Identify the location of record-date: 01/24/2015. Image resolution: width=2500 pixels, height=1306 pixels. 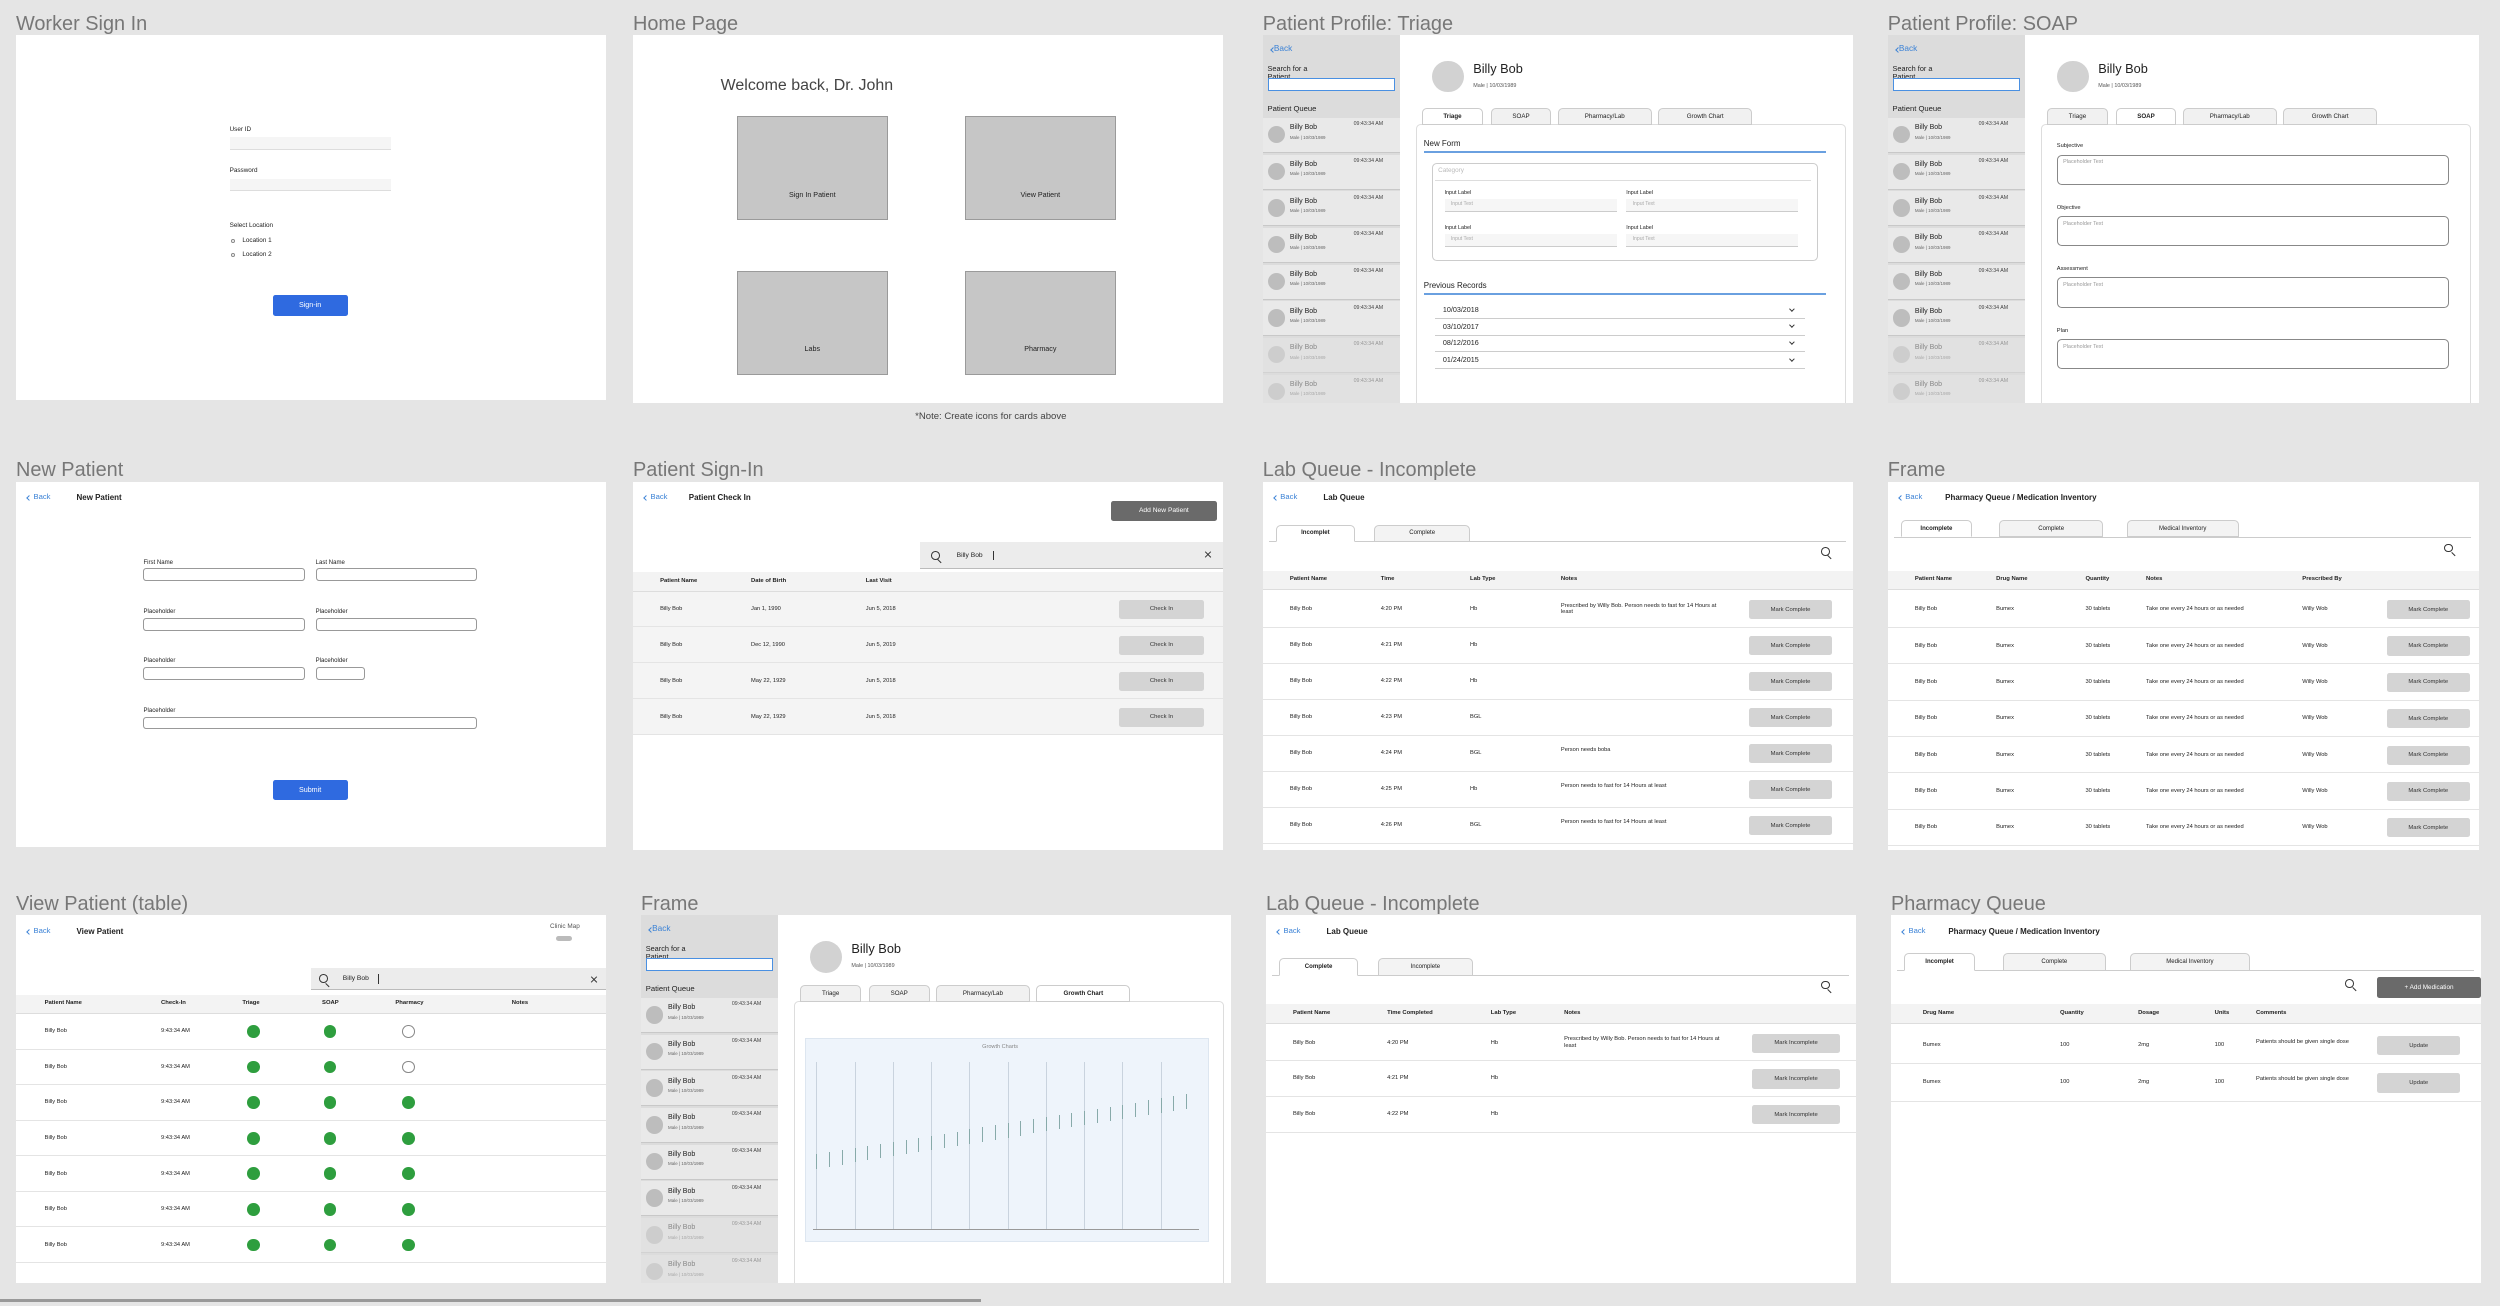
(1460, 359).